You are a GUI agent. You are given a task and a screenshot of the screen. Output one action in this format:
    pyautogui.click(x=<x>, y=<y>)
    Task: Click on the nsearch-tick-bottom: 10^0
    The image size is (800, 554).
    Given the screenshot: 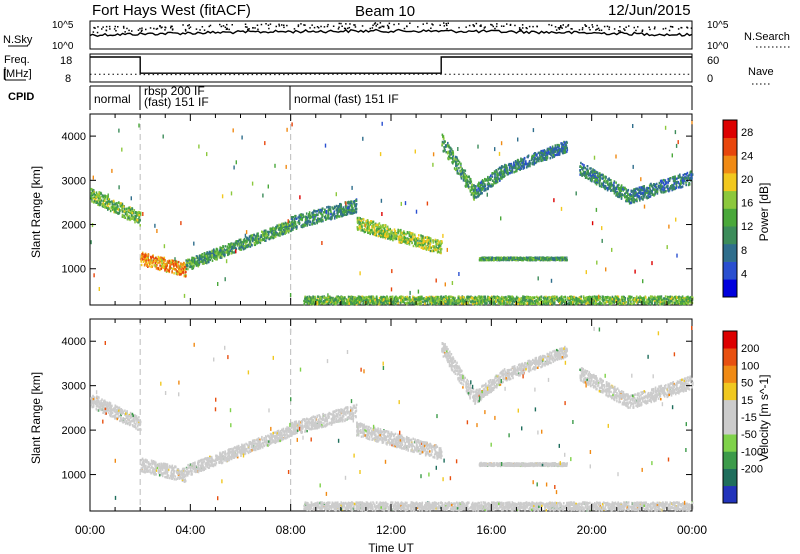 What is the action you would take?
    pyautogui.click(x=718, y=46)
    